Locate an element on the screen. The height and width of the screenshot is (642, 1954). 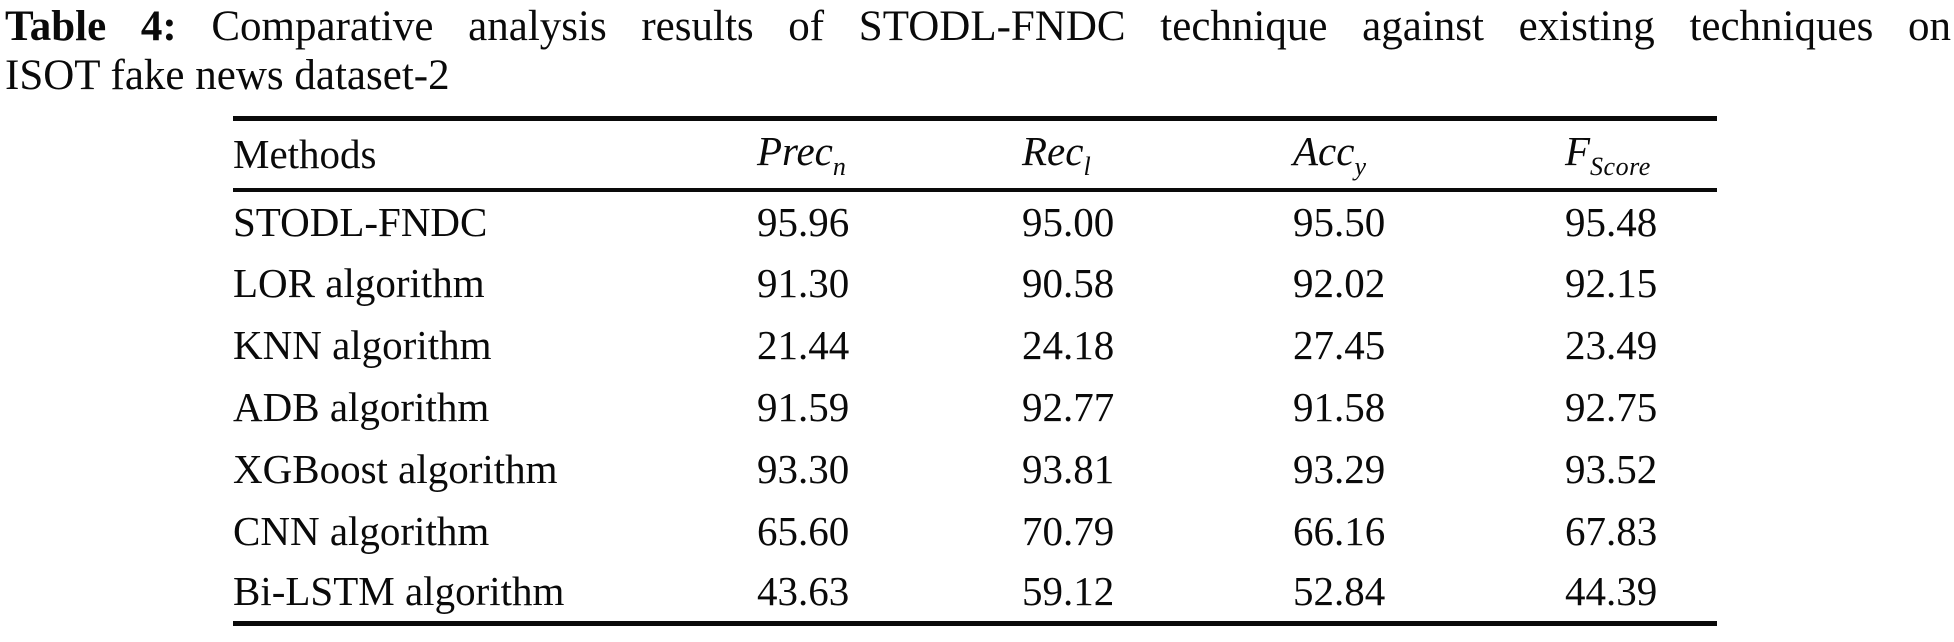
fscore-subscript: Score is located at coordinates (1620, 166).